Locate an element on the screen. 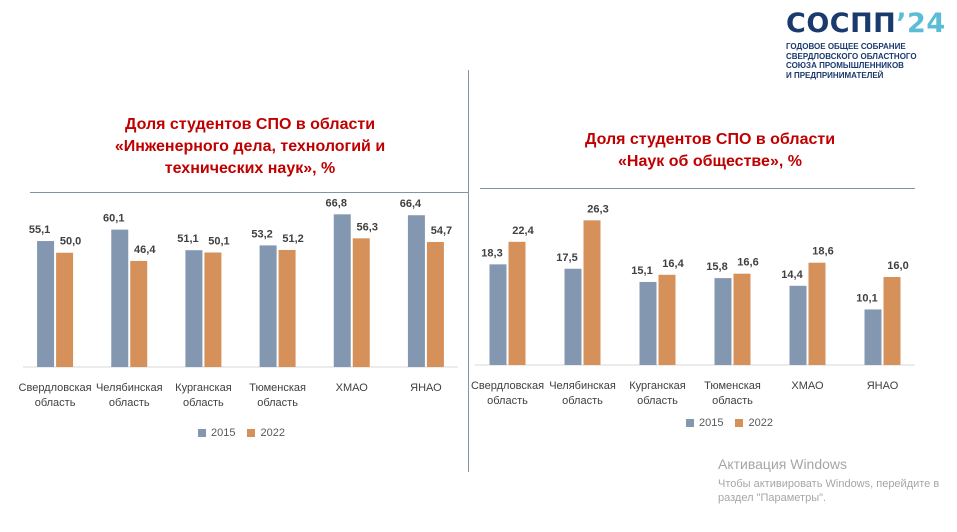 The image size is (957, 532). data-label: 50,0 is located at coordinates (70, 242).